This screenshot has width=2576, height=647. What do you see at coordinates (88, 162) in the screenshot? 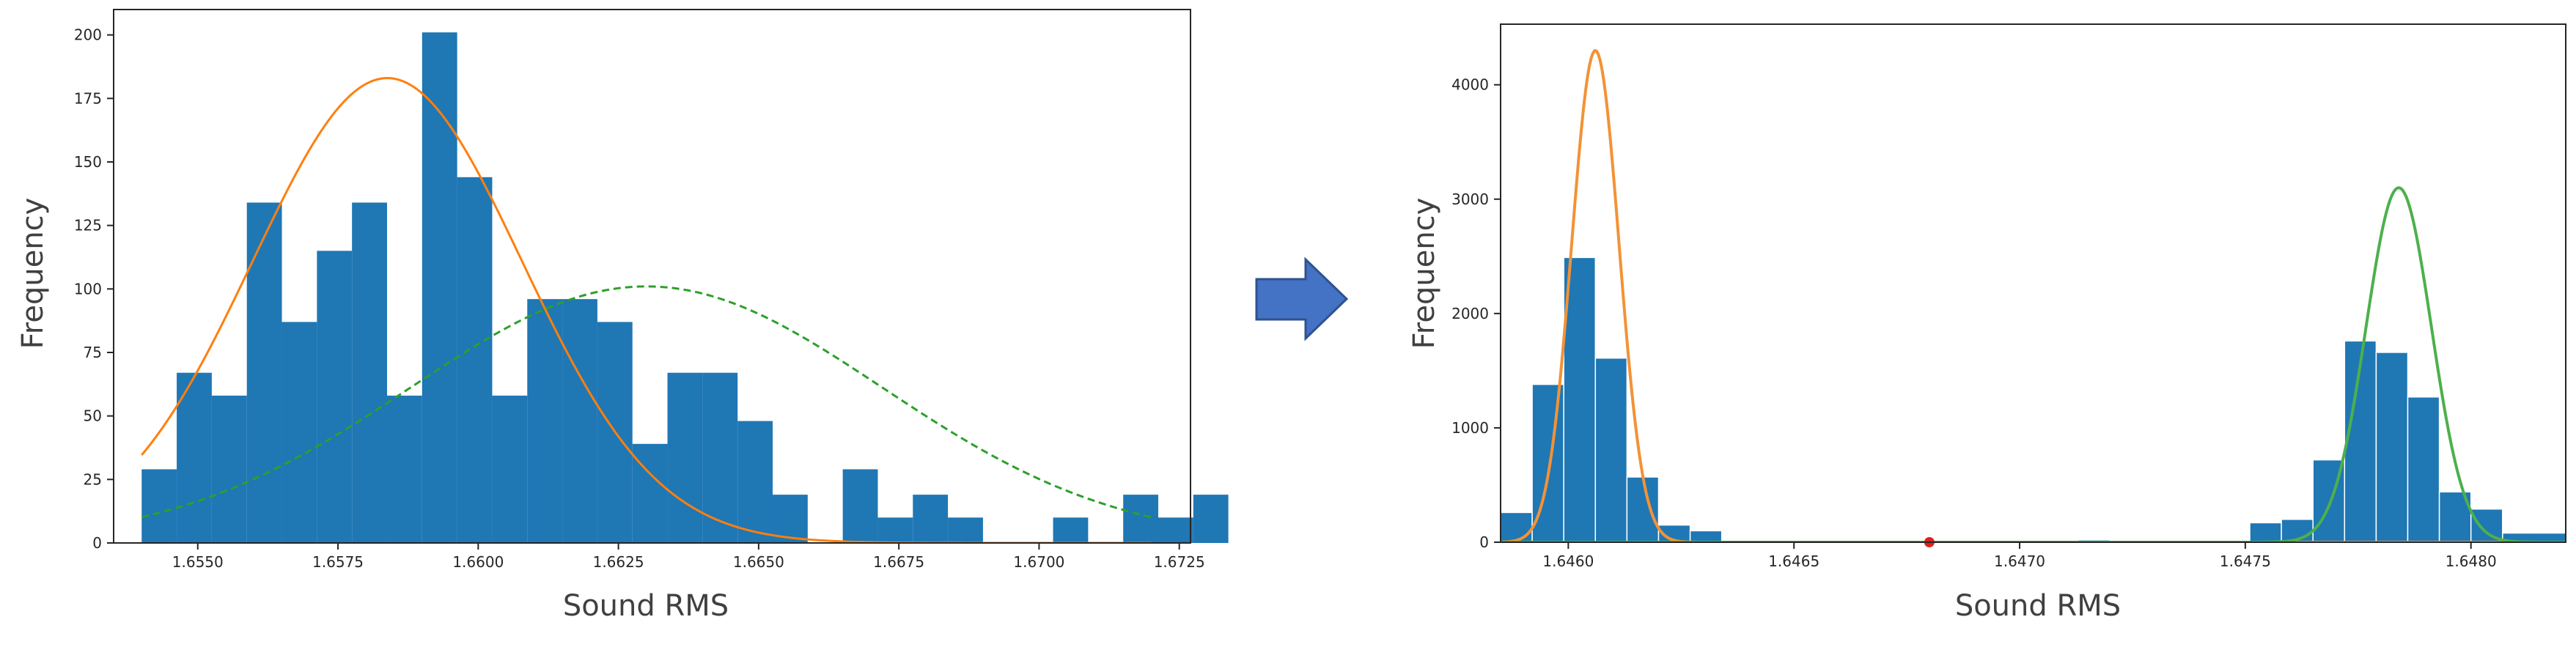
I see `y-tick-label: 150` at bounding box center [88, 162].